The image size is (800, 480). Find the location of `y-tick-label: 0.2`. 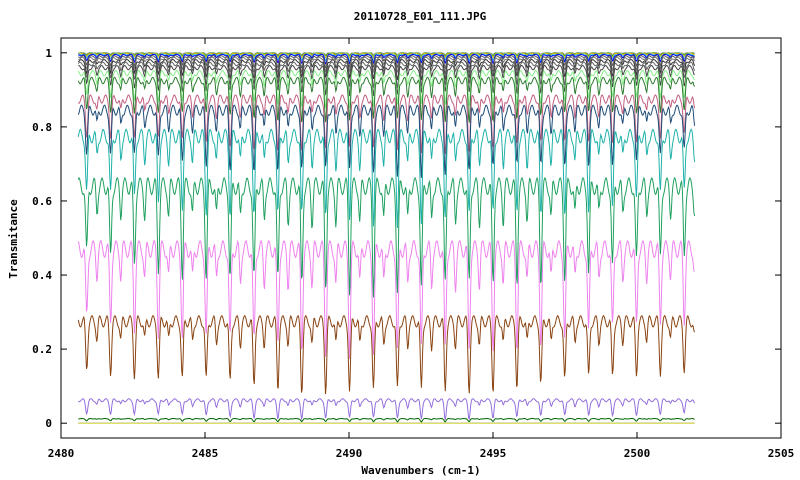

y-tick-label: 0.2 is located at coordinates (42, 349).